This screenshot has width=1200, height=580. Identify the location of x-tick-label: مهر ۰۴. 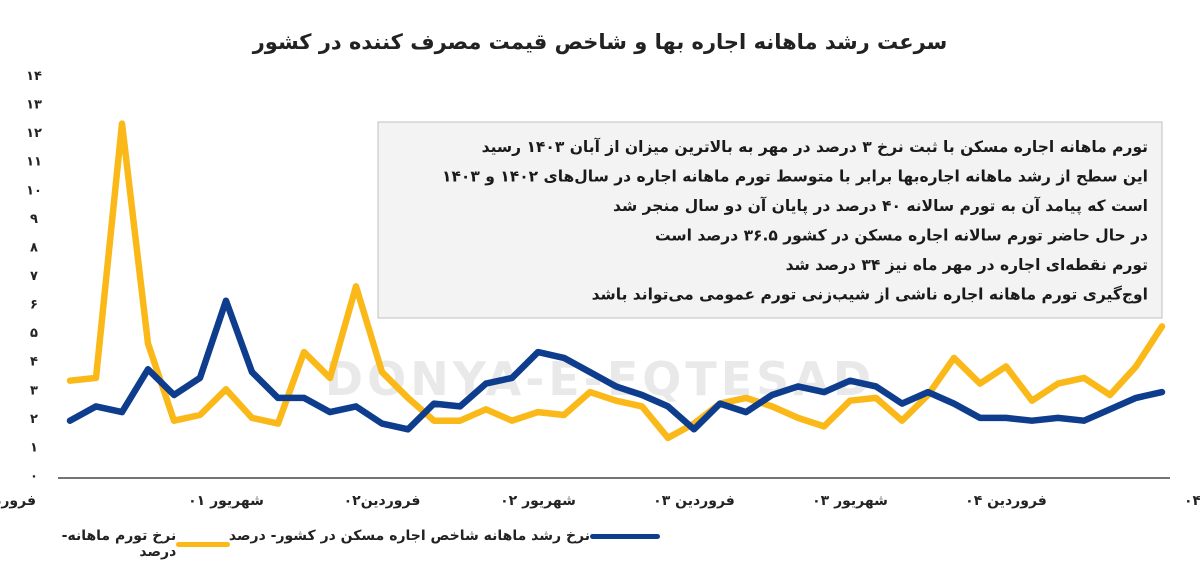
(1192, 501).